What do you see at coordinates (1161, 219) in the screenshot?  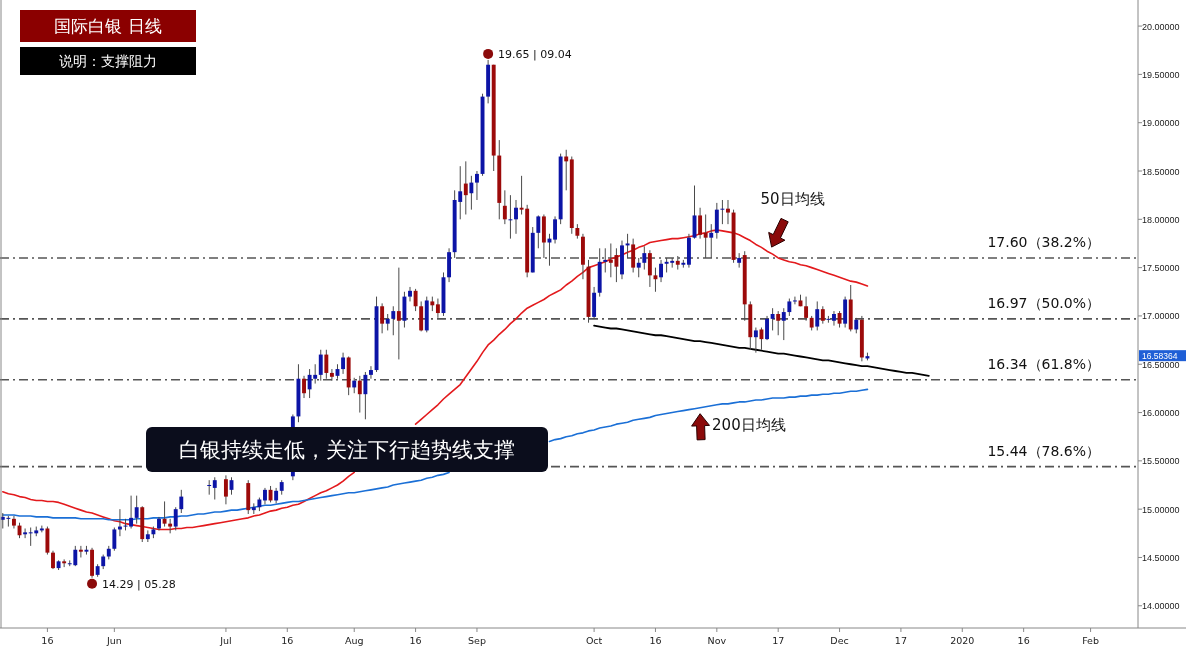 I see `y-tick-label: 18.00000` at bounding box center [1161, 219].